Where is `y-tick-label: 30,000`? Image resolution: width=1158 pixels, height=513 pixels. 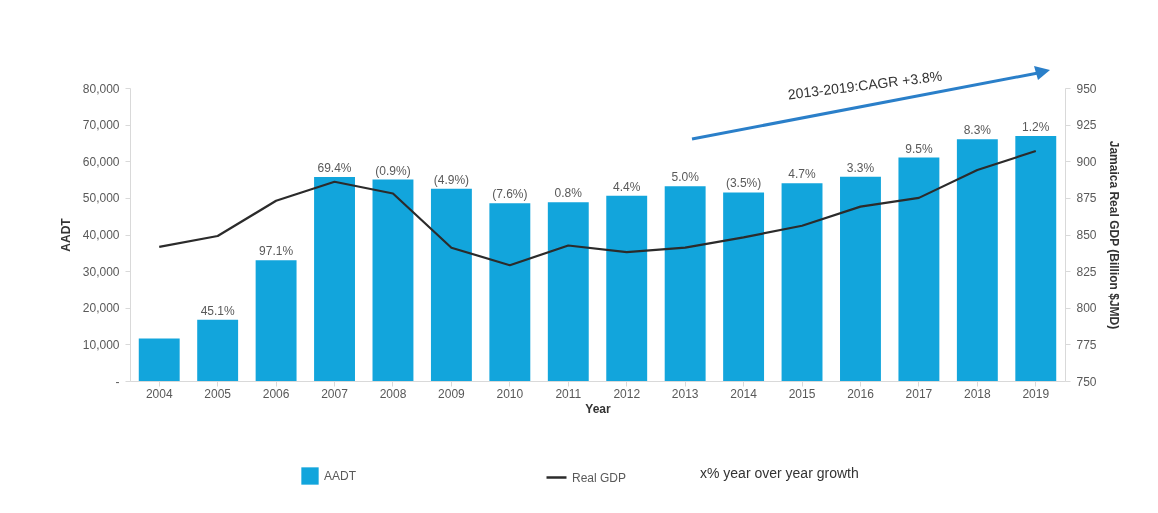 y-tick-label: 30,000 is located at coordinates (101, 271).